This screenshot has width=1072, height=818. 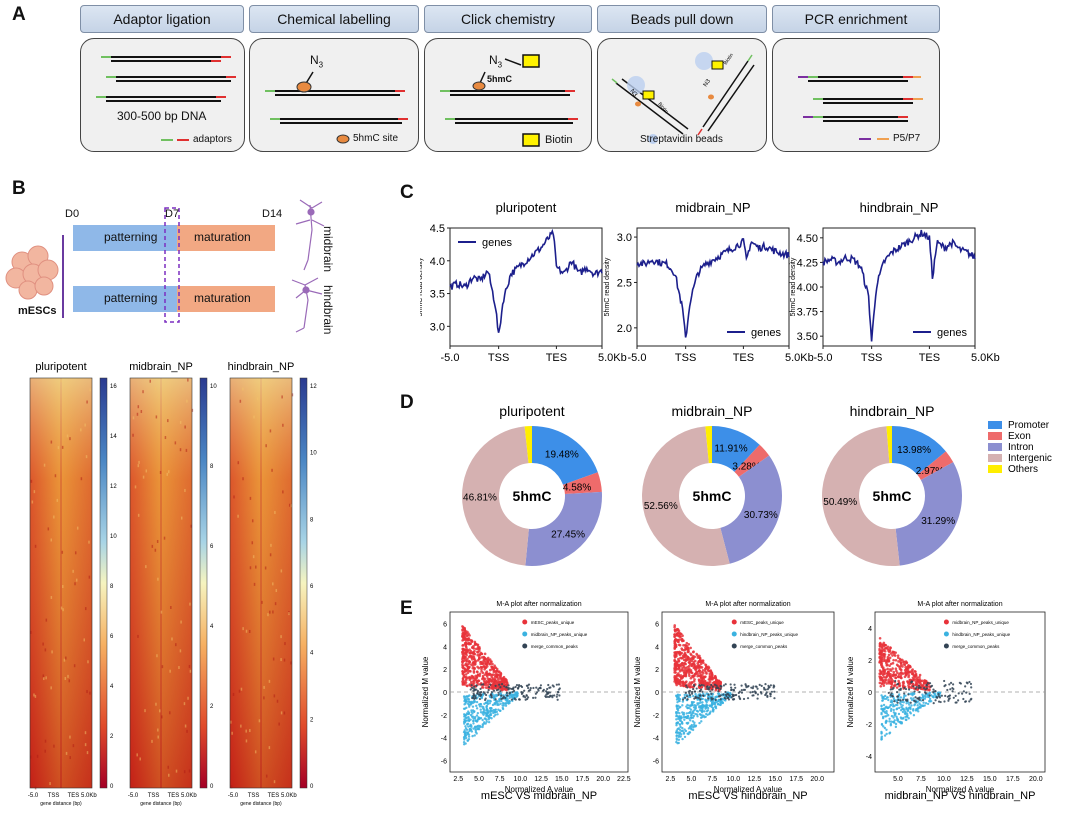 What do you see at coordinates (531, 140) in the screenshot?
I see `biotin-legend-icon` at bounding box center [531, 140].